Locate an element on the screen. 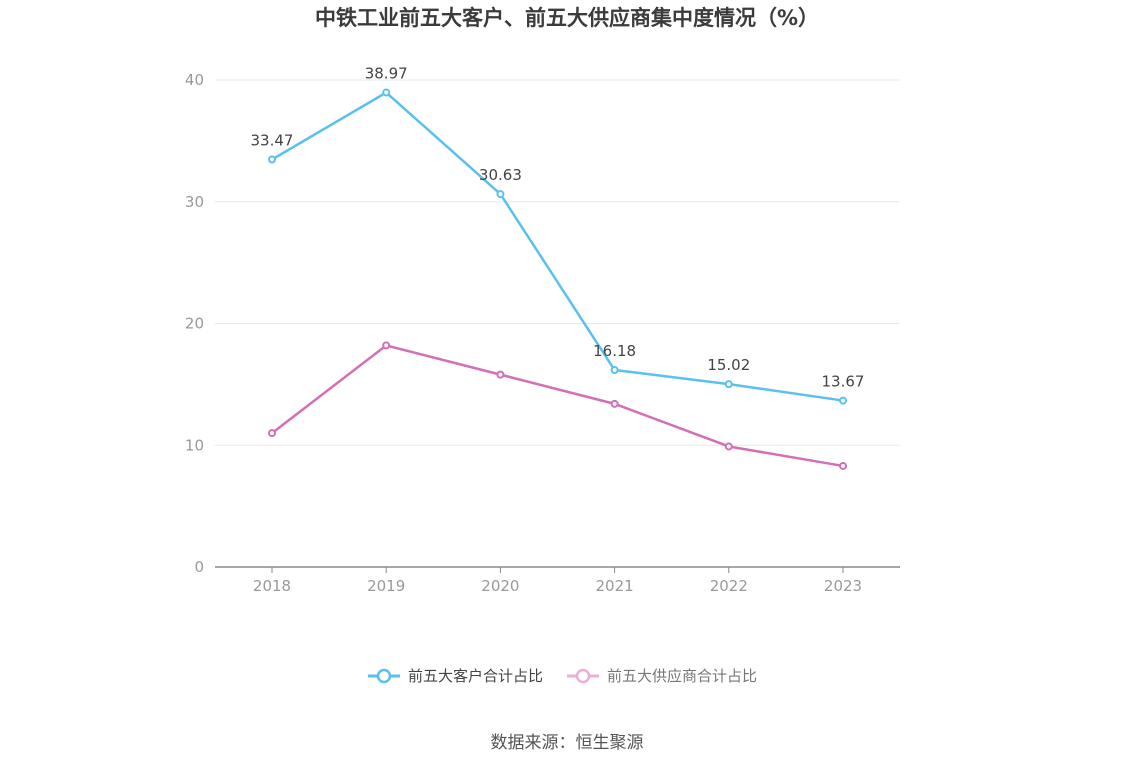 This screenshot has width=1134, height=766. data-label: 30.63 is located at coordinates (500, 175).